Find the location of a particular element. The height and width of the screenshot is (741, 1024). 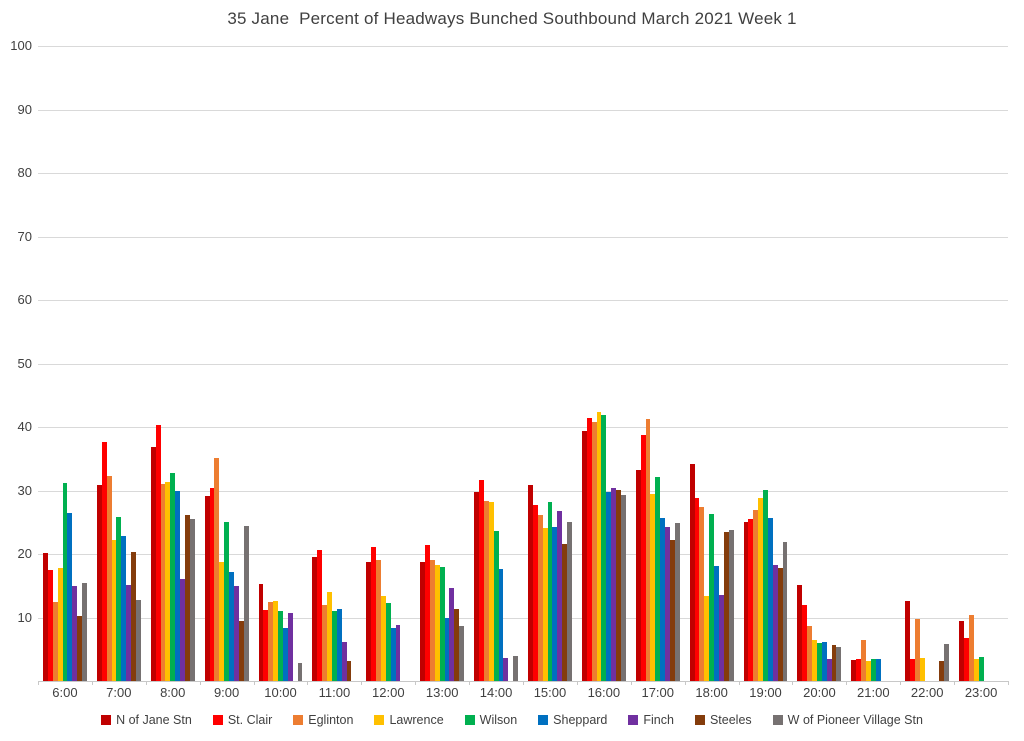

y-axis-tick-label: 30 is located at coordinates (24, 490).